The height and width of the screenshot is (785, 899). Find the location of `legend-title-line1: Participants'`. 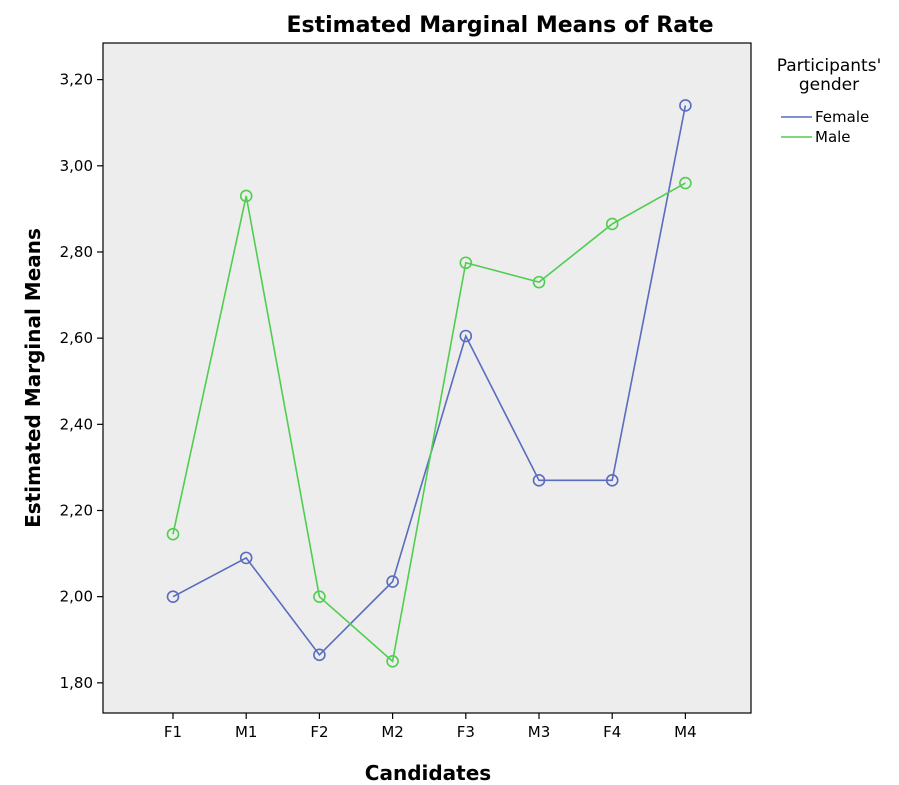

legend-title-line1: Participants' is located at coordinates (829, 66).